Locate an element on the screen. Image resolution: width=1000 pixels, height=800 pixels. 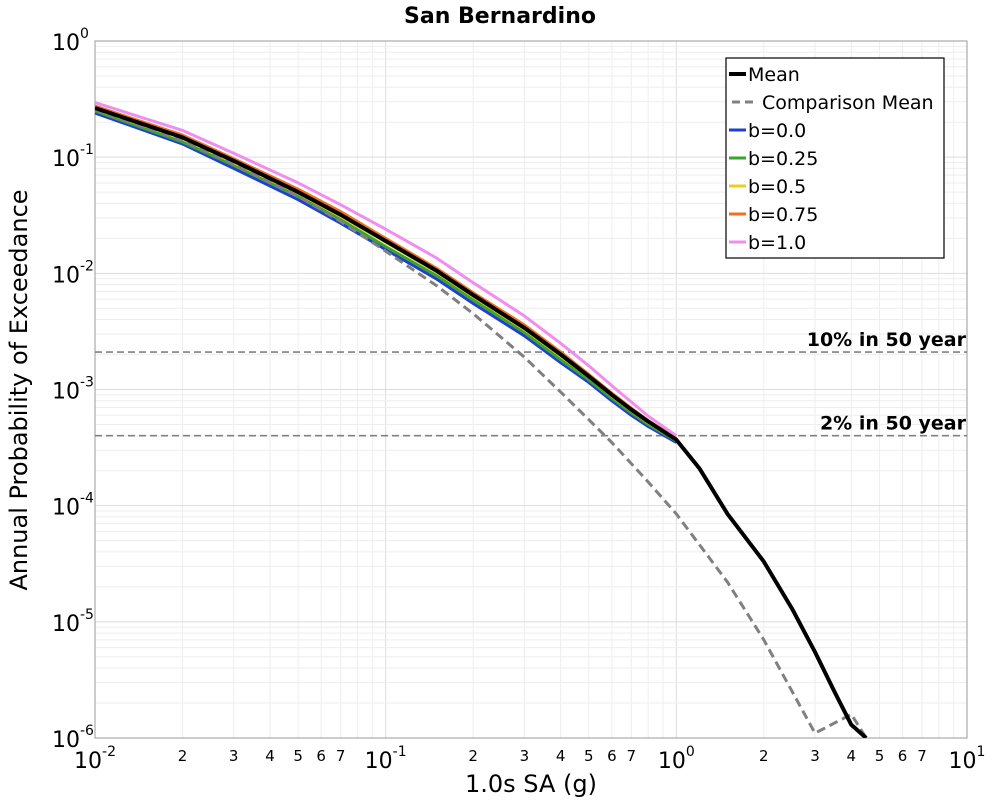
y-tick-label: 10⁻⁵ is located at coordinates (73, 622).